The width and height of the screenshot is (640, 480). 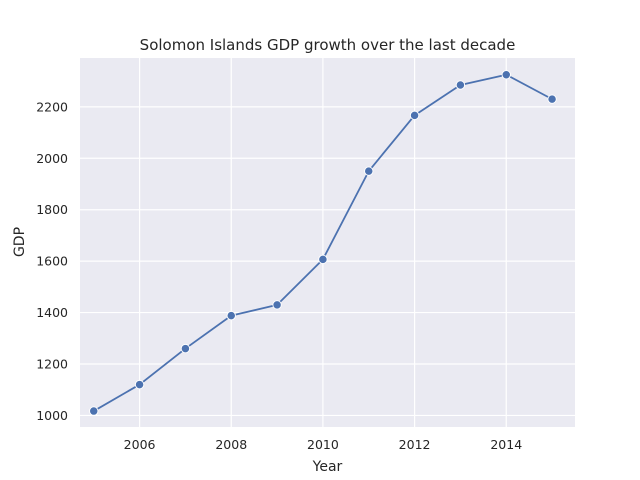 I want to click on x-tick-label: 2012, so click(x=415, y=444).